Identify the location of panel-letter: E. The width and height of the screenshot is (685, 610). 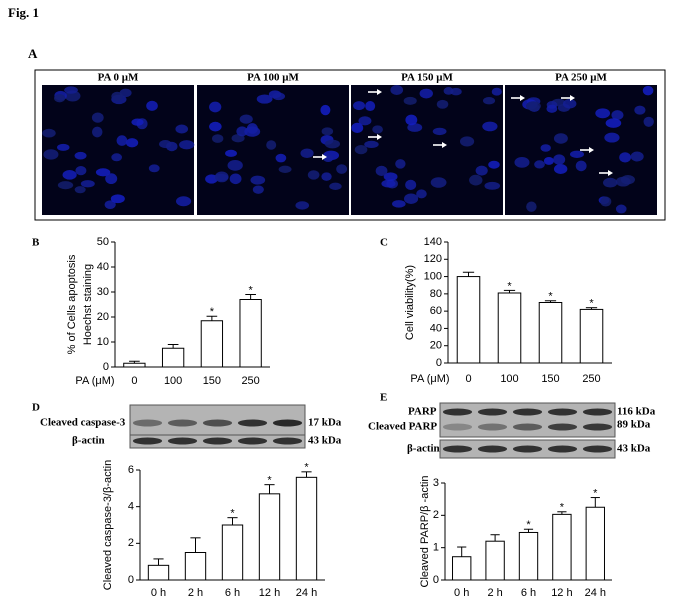
(383, 398).